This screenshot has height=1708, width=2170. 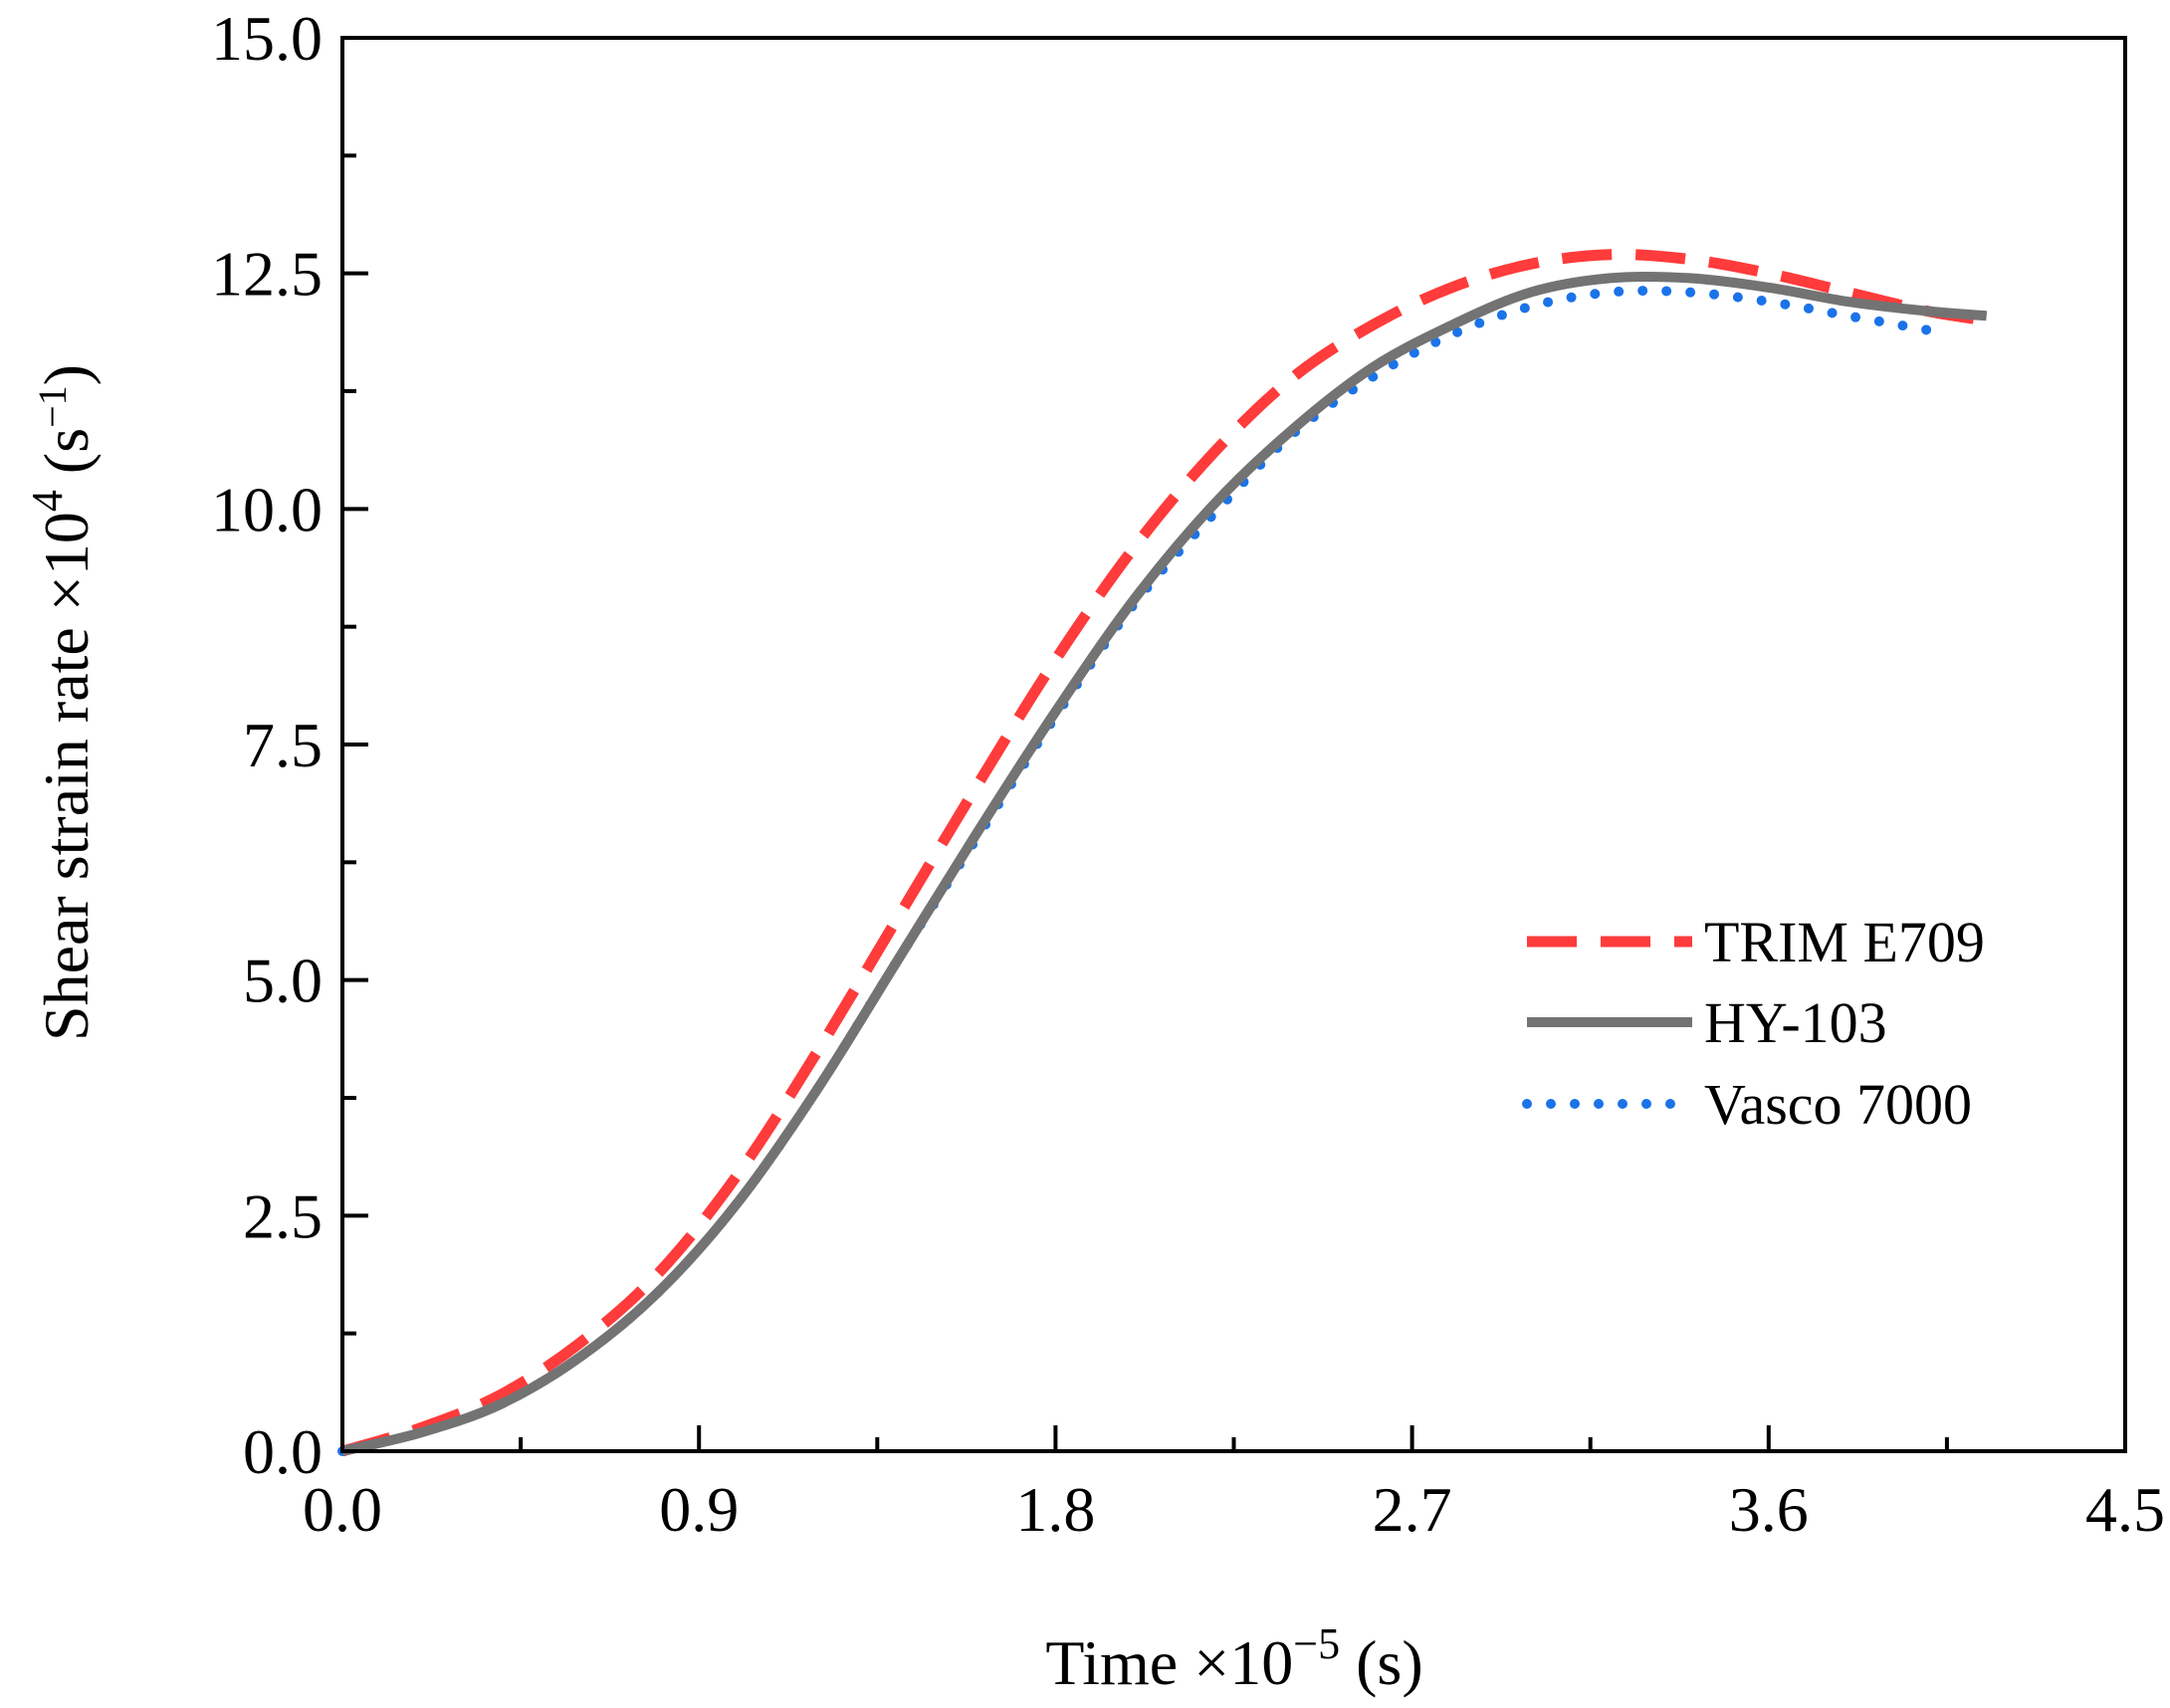 What do you see at coordinates (267, 274) in the screenshot?
I see `y-tick-label: 12.5` at bounding box center [267, 274].